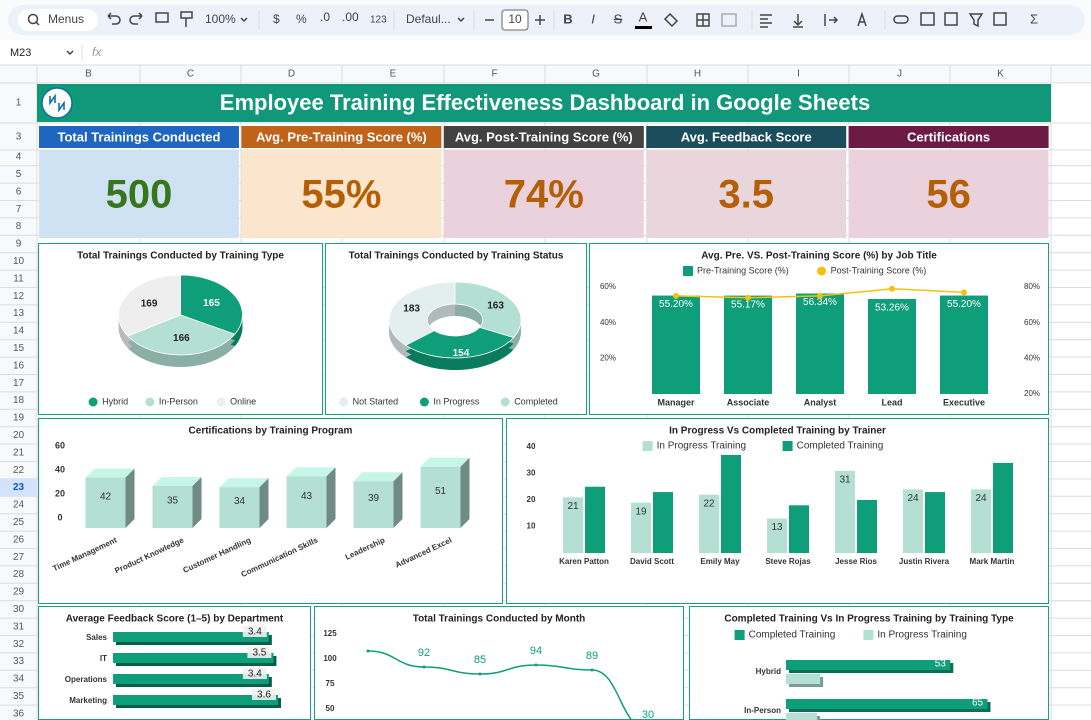 This screenshot has width=1091, height=720. I want to click on percent-format: %, so click(301, 19).